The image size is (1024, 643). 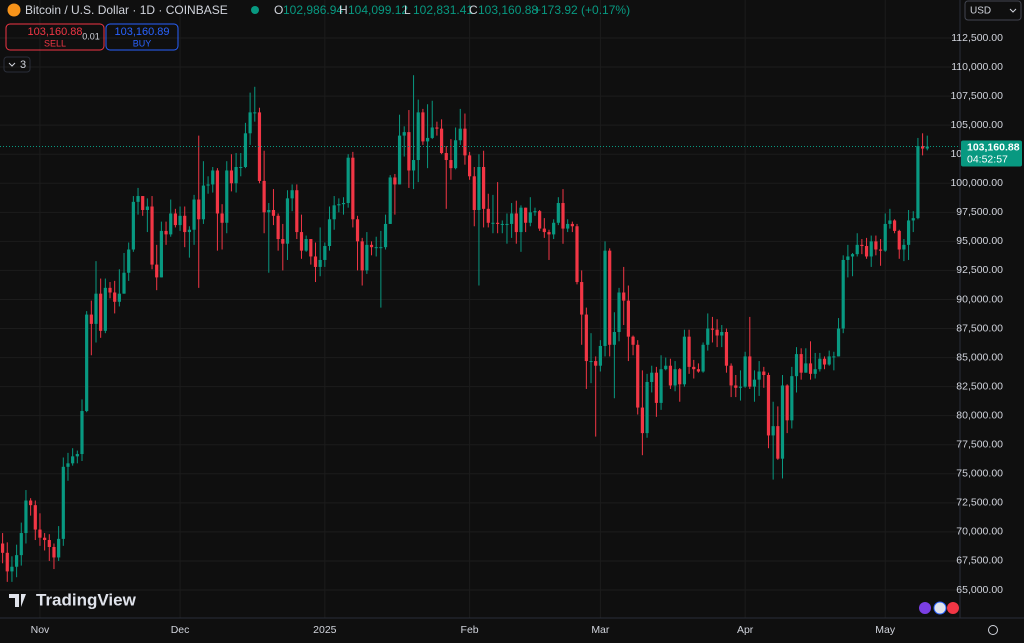 What do you see at coordinates (993, 10) in the screenshot?
I see `currency-select` at bounding box center [993, 10].